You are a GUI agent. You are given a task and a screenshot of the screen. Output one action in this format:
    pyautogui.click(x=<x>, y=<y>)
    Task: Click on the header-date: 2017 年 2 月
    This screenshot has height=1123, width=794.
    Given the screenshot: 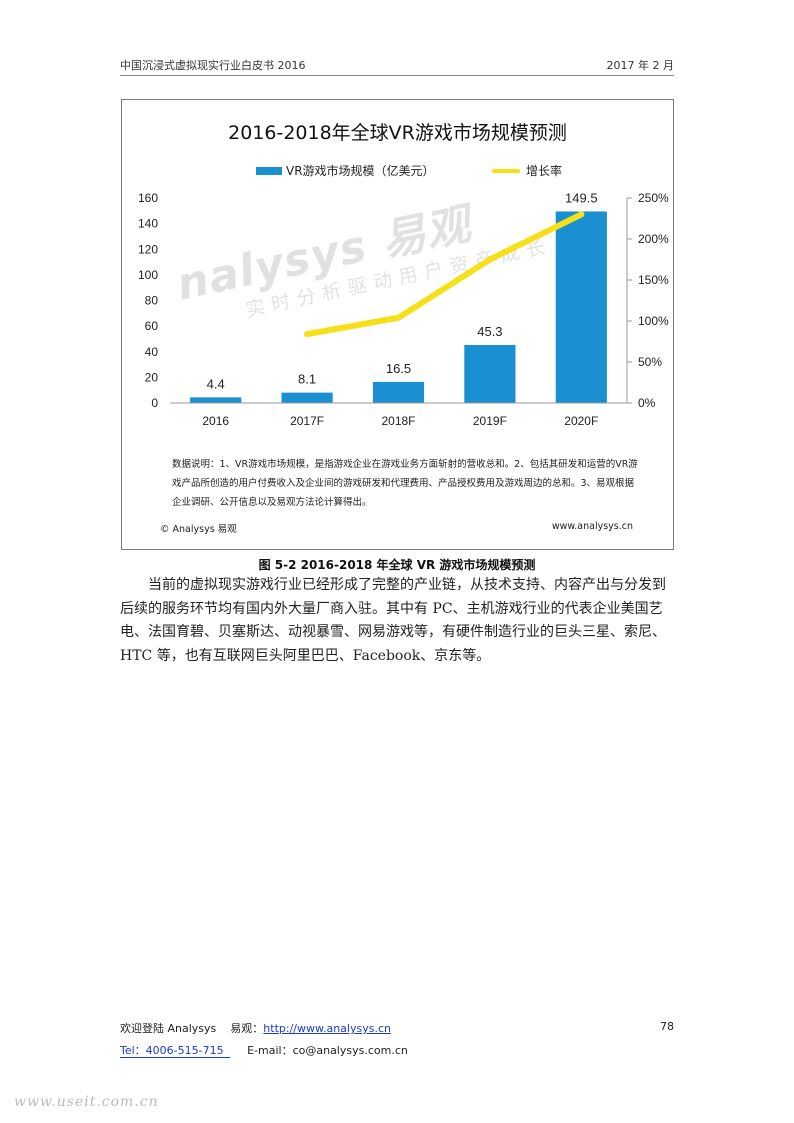 What is the action you would take?
    pyautogui.click(x=640, y=65)
    